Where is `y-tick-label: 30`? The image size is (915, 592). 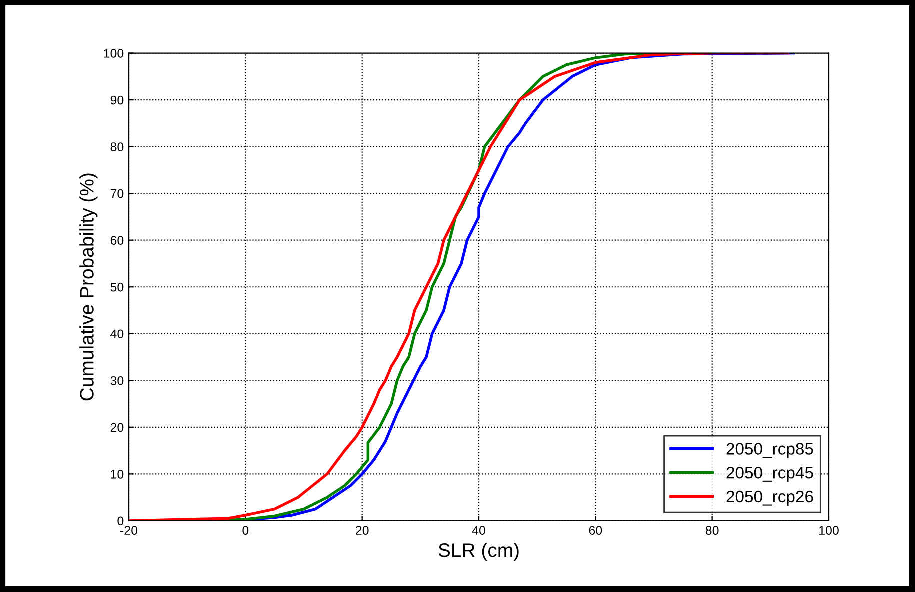
y-tick-label: 30 is located at coordinates (117, 381).